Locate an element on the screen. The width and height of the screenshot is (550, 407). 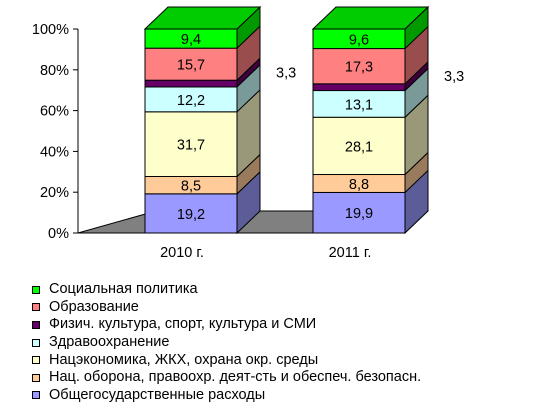
y-tick-label: 20% is located at coordinates (54, 193).